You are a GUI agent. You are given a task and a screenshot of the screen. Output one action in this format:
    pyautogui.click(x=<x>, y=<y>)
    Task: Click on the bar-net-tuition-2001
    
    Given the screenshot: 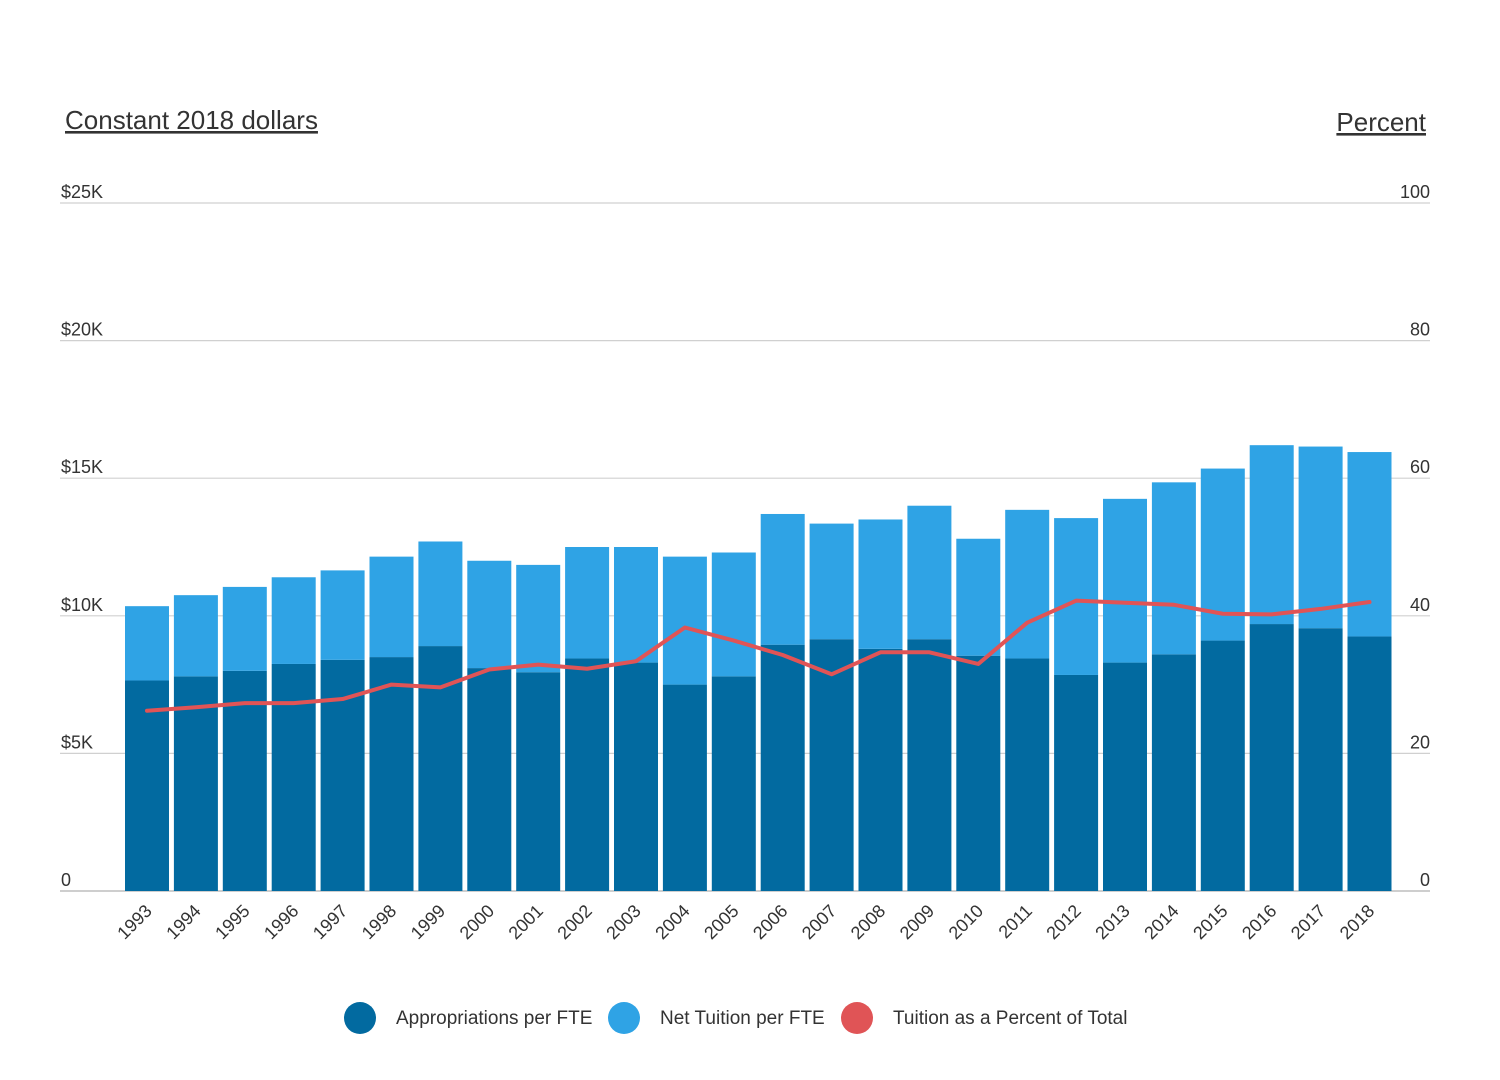 What is the action you would take?
    pyautogui.click(x=538, y=618)
    